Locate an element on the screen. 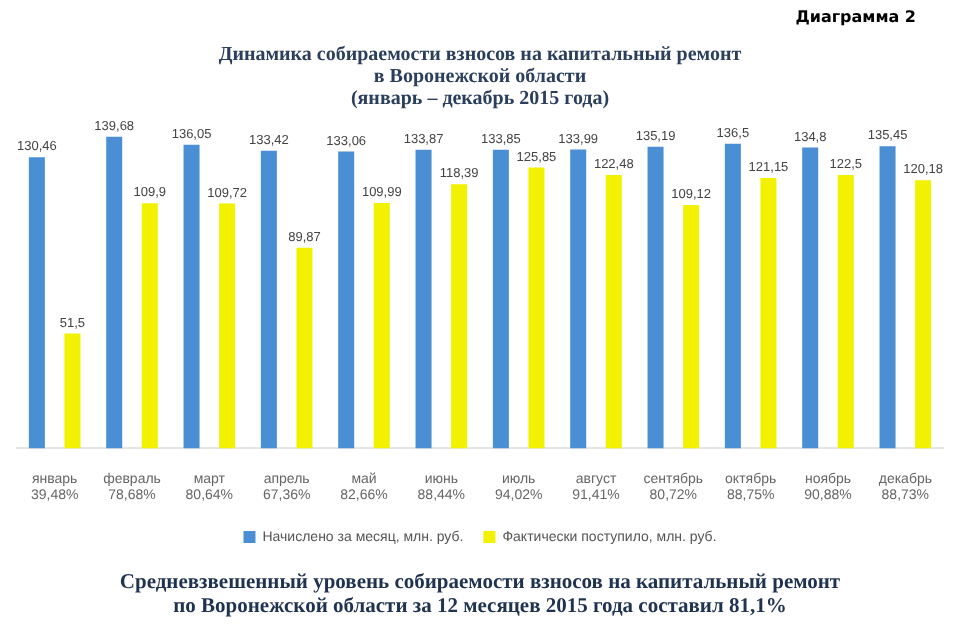  chart-title: Динамика собираемости взносов на капитальный ремонт в Воронежской области (январь – декабрь 2015 года) is located at coordinates (480, 77).